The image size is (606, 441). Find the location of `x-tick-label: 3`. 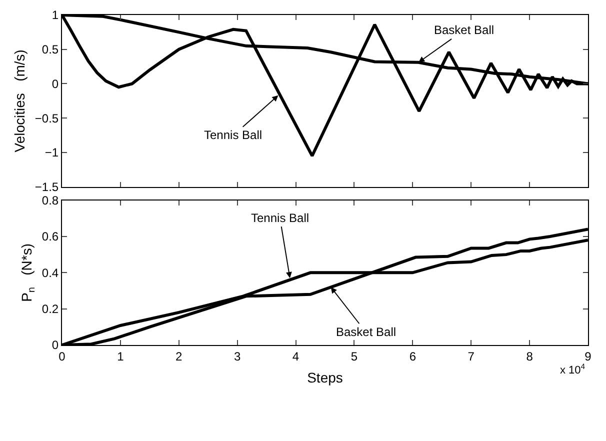

x-tick-label: 3 is located at coordinates (237, 356).